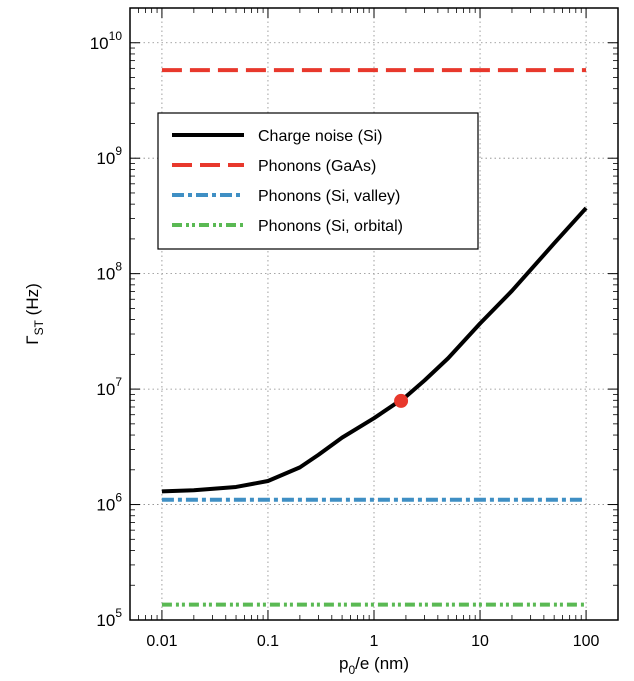  What do you see at coordinates (109, 387) in the screenshot?
I see `y-tick-label: 10⁷` at bounding box center [109, 387].